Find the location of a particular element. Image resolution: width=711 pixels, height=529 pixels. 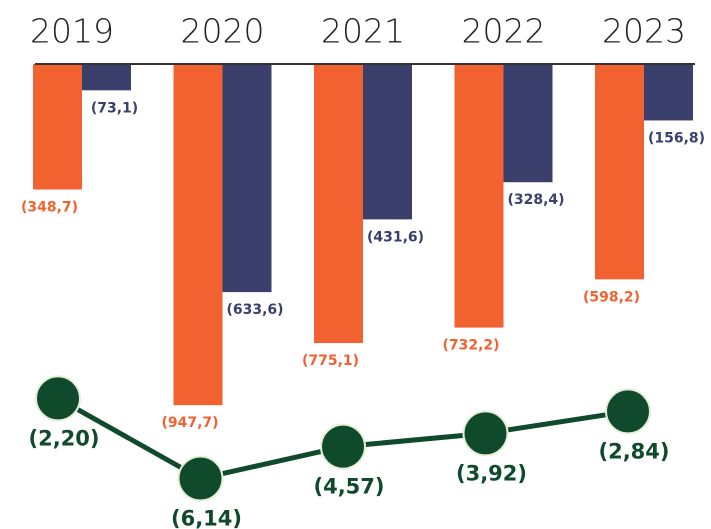

bar-value-label: (328,4) is located at coordinates (535, 200).